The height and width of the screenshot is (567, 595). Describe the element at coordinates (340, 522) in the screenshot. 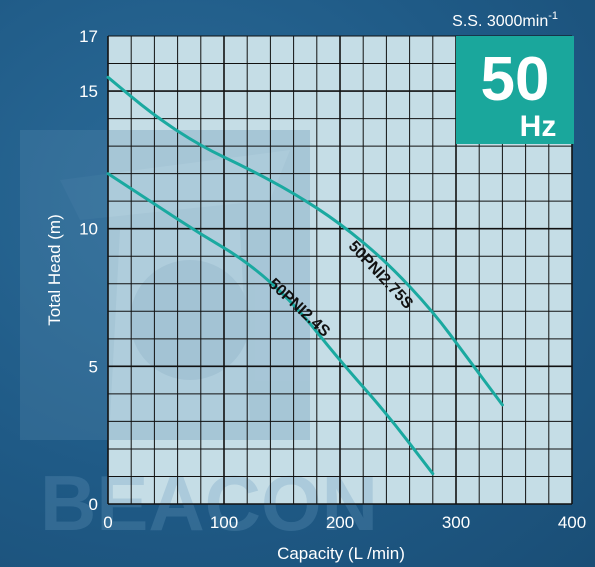

I see `x-tick-label: 200` at that location.